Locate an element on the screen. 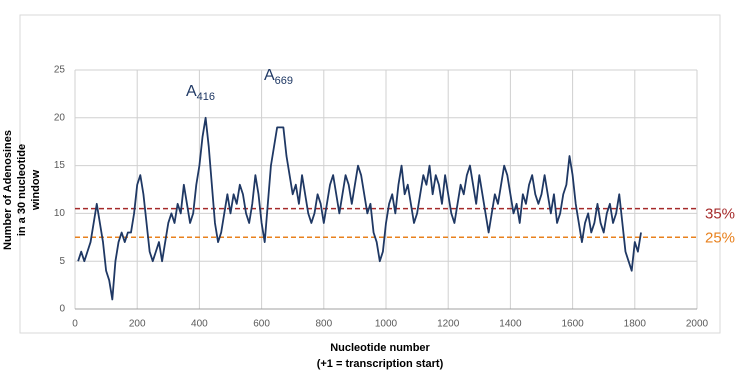  y-tick-label: 15 is located at coordinates (60, 165).